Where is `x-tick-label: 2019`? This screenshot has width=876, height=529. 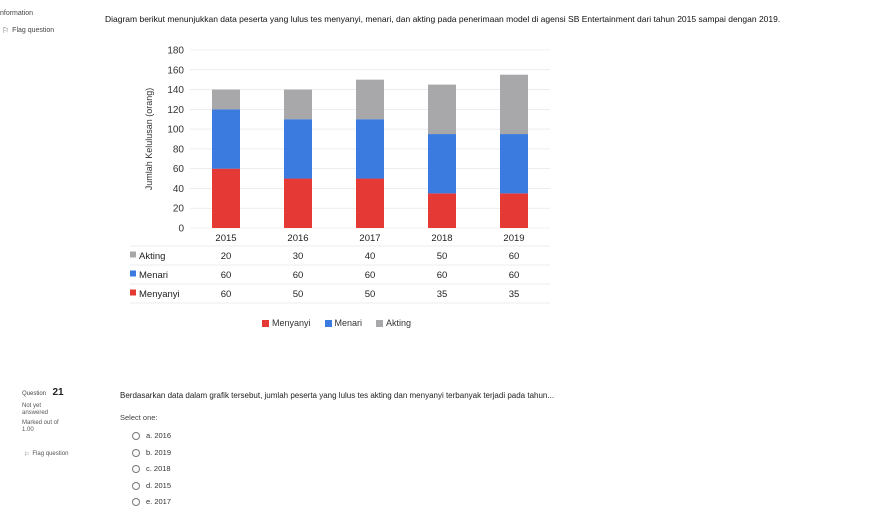 x-tick-label: 2019 is located at coordinates (513, 238).